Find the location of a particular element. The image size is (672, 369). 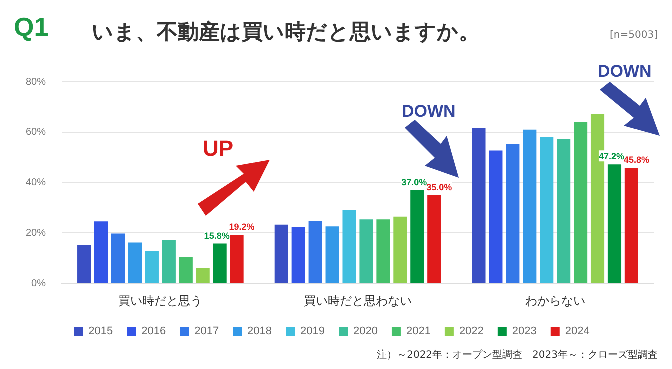

legend-label: 2022 is located at coordinates (471, 332).